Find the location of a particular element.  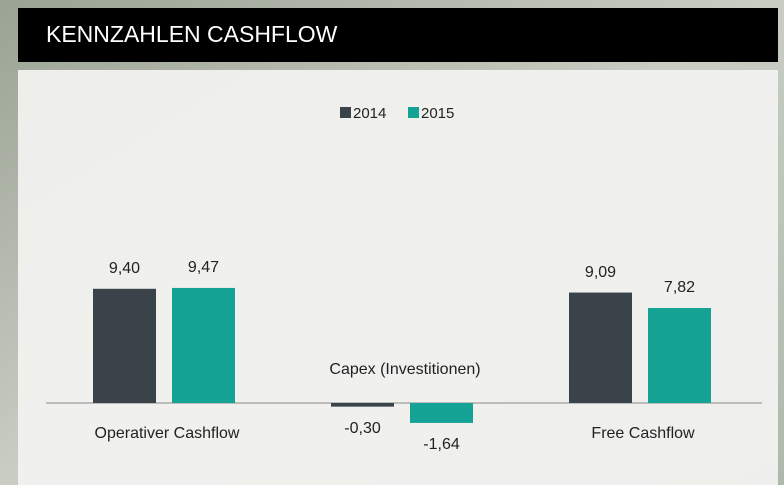

header-bar is located at coordinates (398, 35).